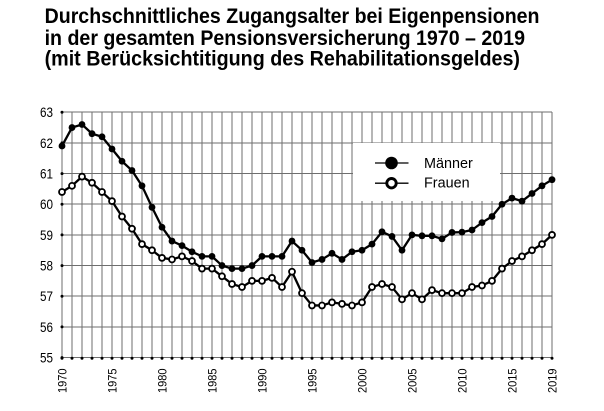 The width and height of the screenshot is (604, 411). I want to click on svg-text: 56, so click(46, 327).